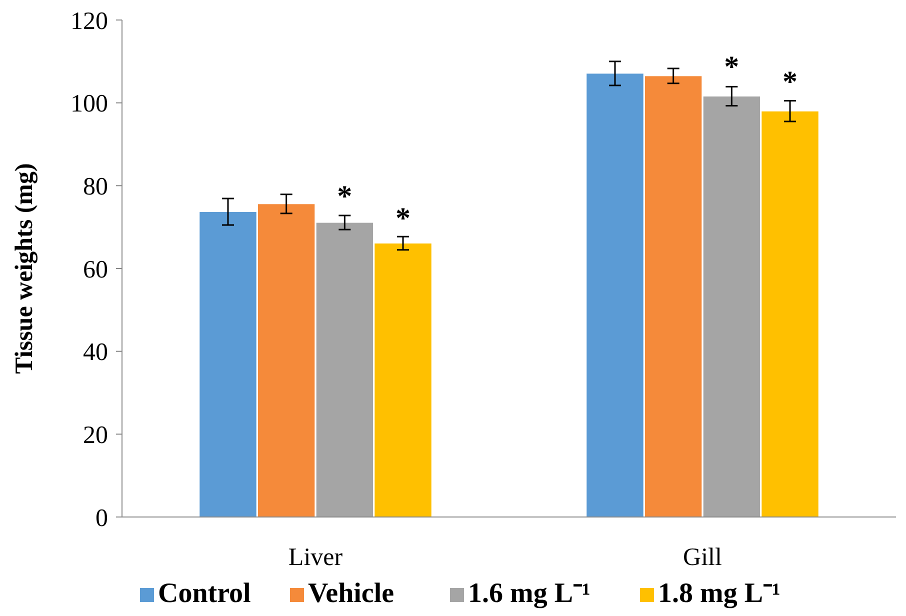 This screenshot has height=616, width=906. Describe the element at coordinates (95, 435) in the screenshot. I see `y-tick-label: 20` at that location.